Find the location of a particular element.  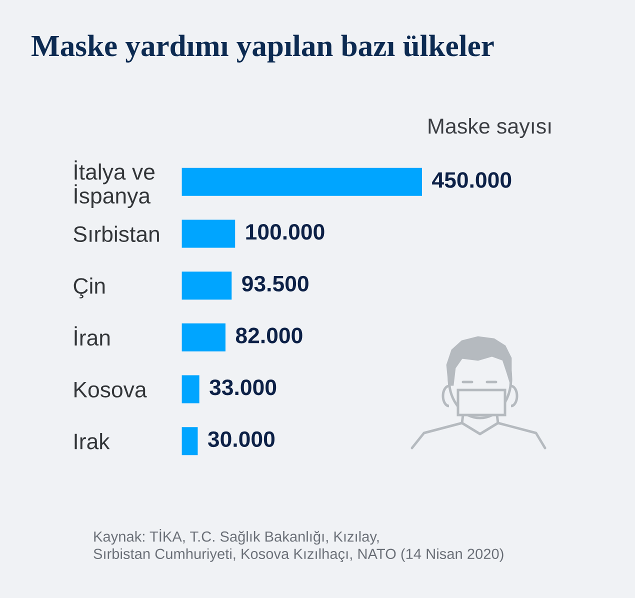

data-label: 30.000 is located at coordinates (241, 439).